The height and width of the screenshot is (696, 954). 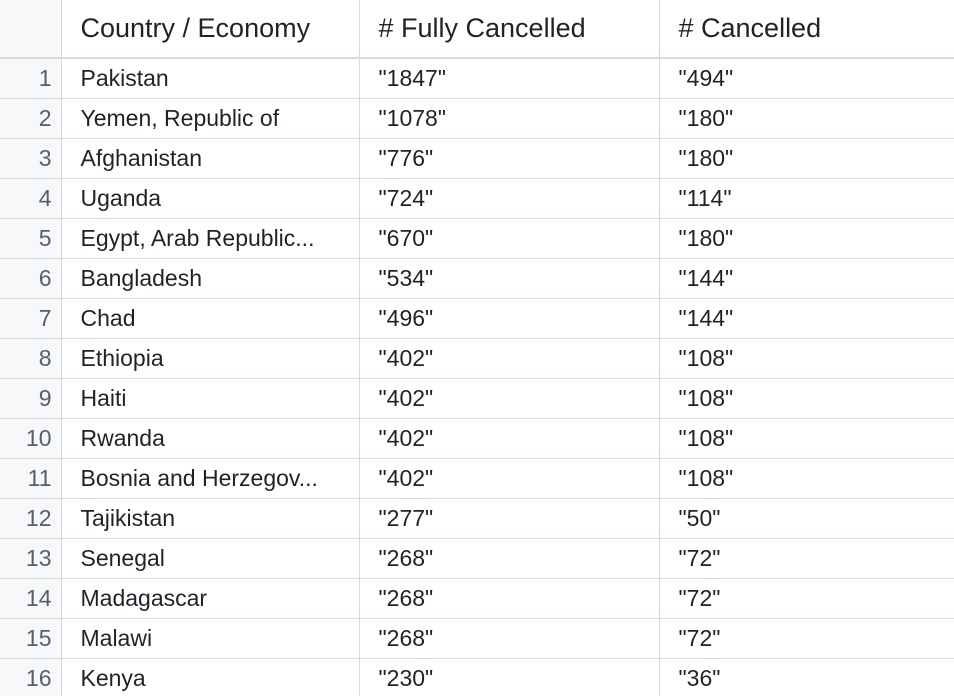 I want to click on row-index: 14, so click(x=31, y=598).